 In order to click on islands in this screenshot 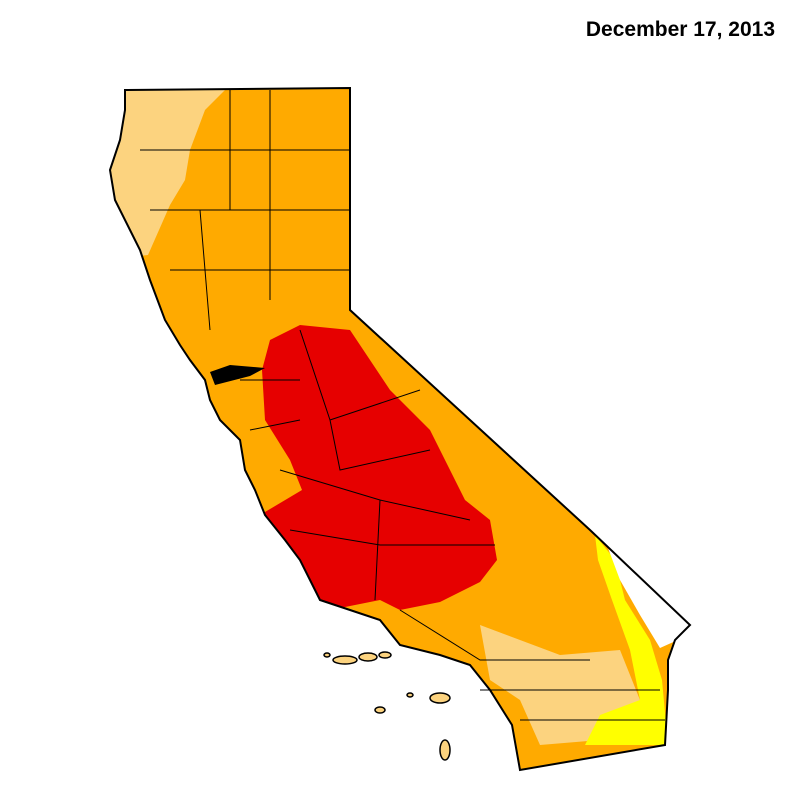, I will do `click(387, 706)`.